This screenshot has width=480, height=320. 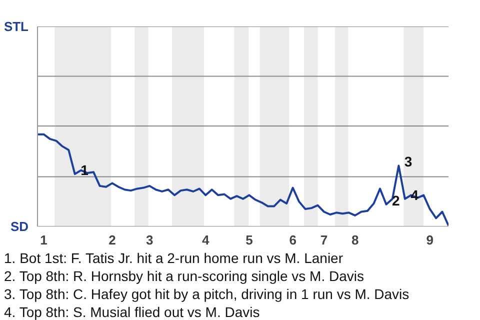 I want to click on annotation: 3, so click(x=408, y=162).